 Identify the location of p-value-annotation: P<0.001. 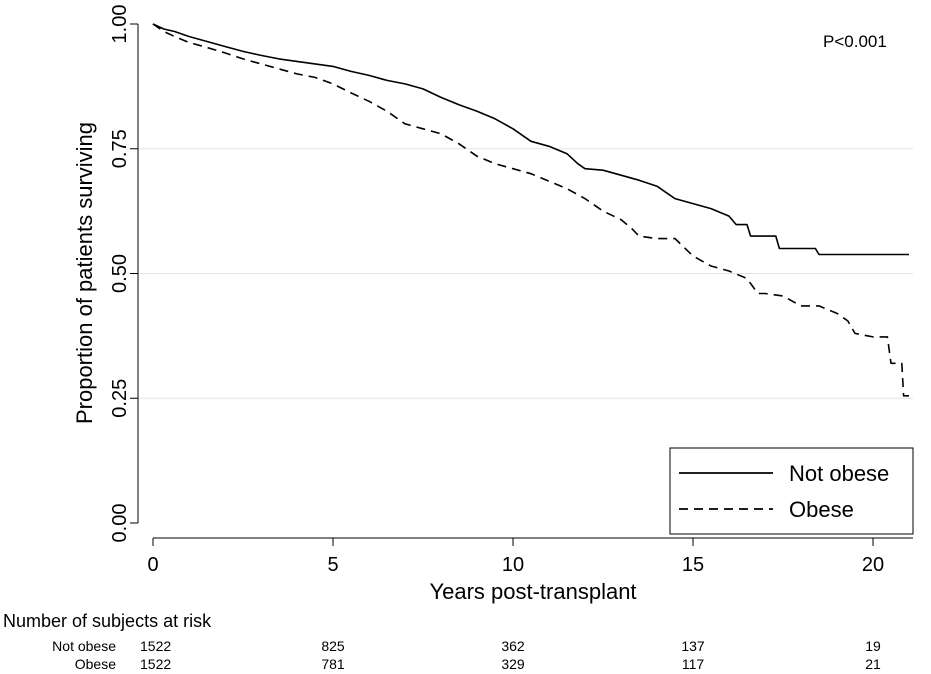
(855, 41).